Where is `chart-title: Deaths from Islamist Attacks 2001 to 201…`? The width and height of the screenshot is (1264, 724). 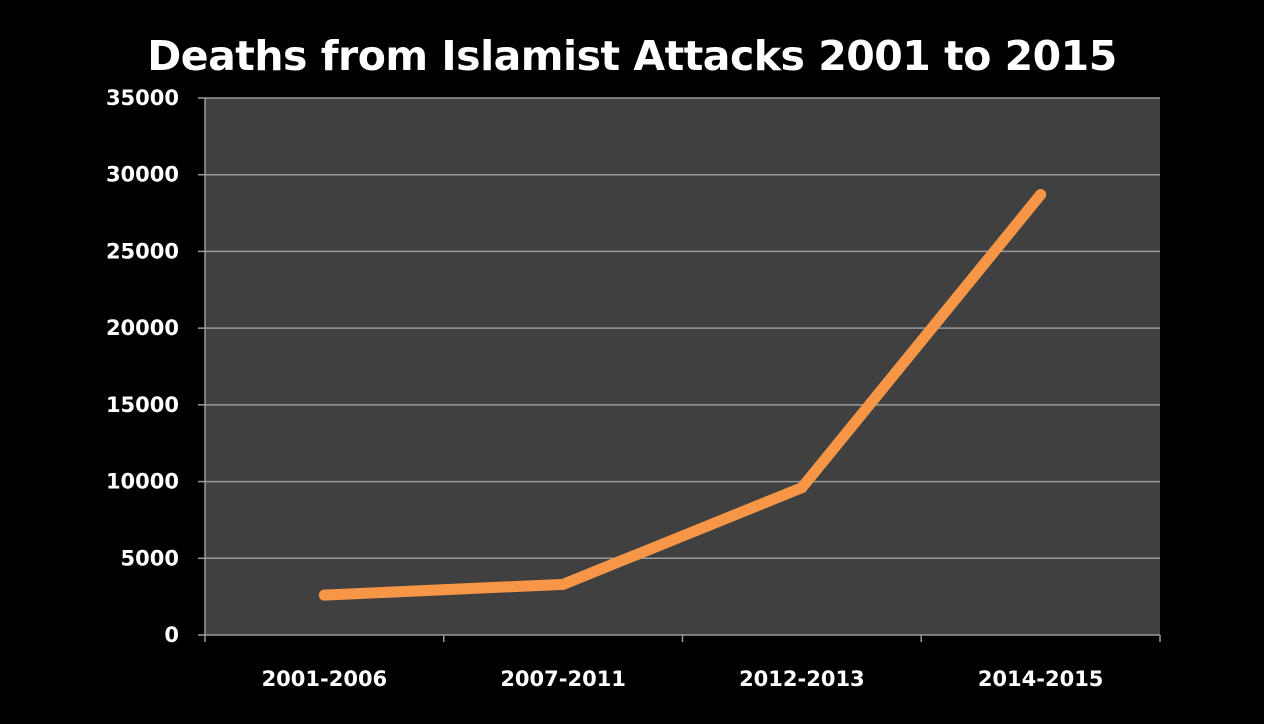 chart-title: Deaths from Islamist Attacks 2001 to 201… is located at coordinates (632, 56).